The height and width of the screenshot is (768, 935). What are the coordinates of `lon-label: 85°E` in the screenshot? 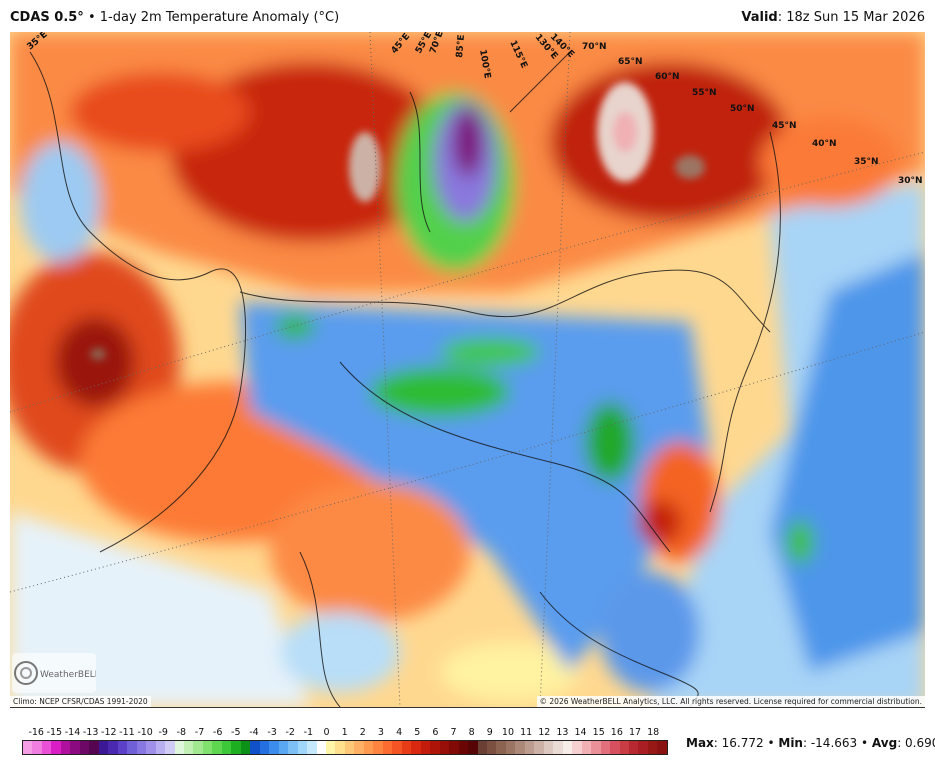 It's located at (461, 46).